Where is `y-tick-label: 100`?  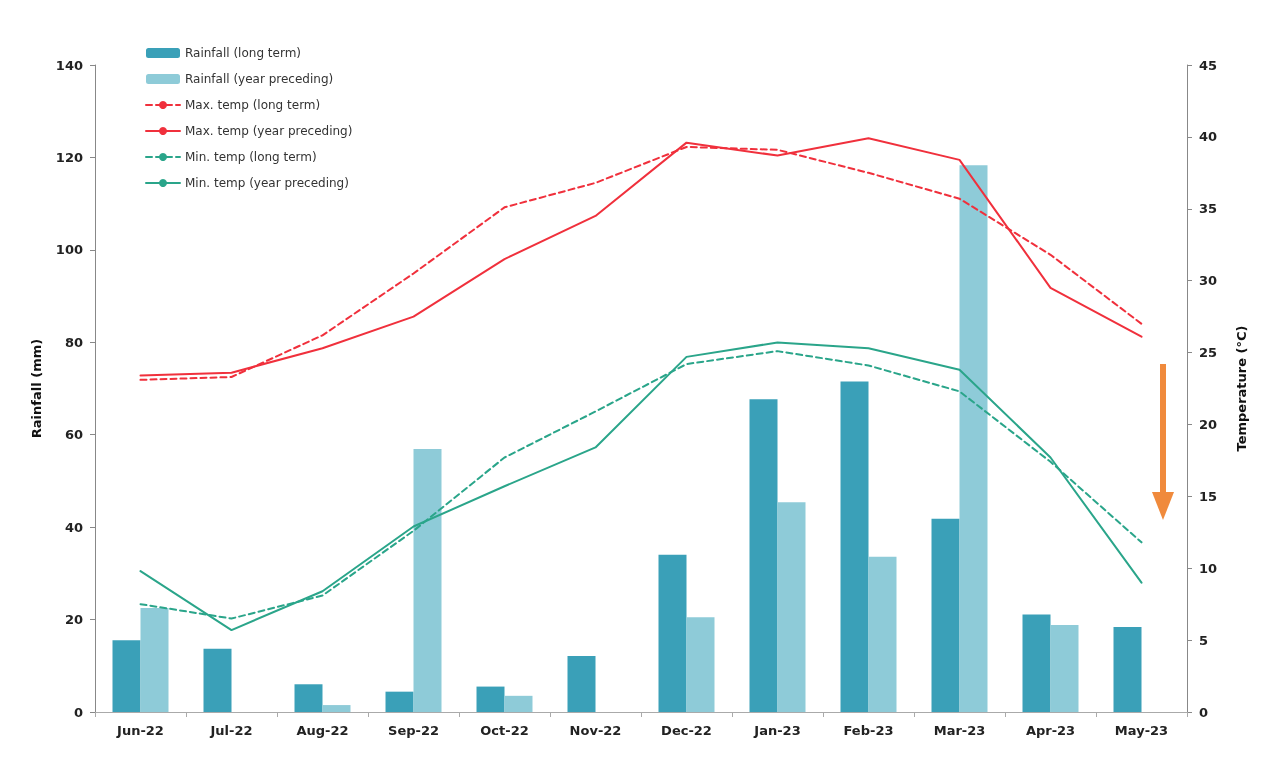
y-tick-label: 100 is located at coordinates (69, 250).